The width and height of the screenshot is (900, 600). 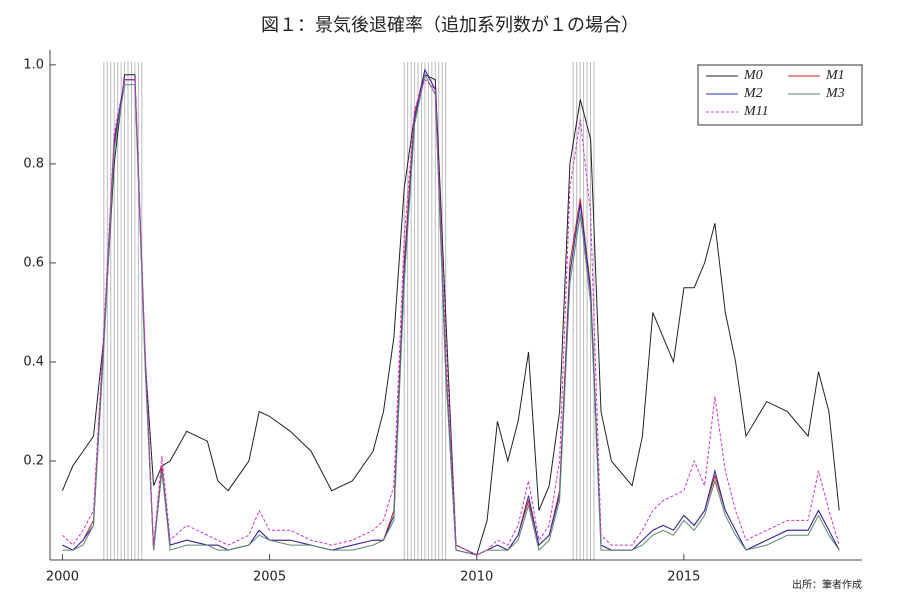 I want to click on x-tick-label: 2000, so click(x=62, y=577).